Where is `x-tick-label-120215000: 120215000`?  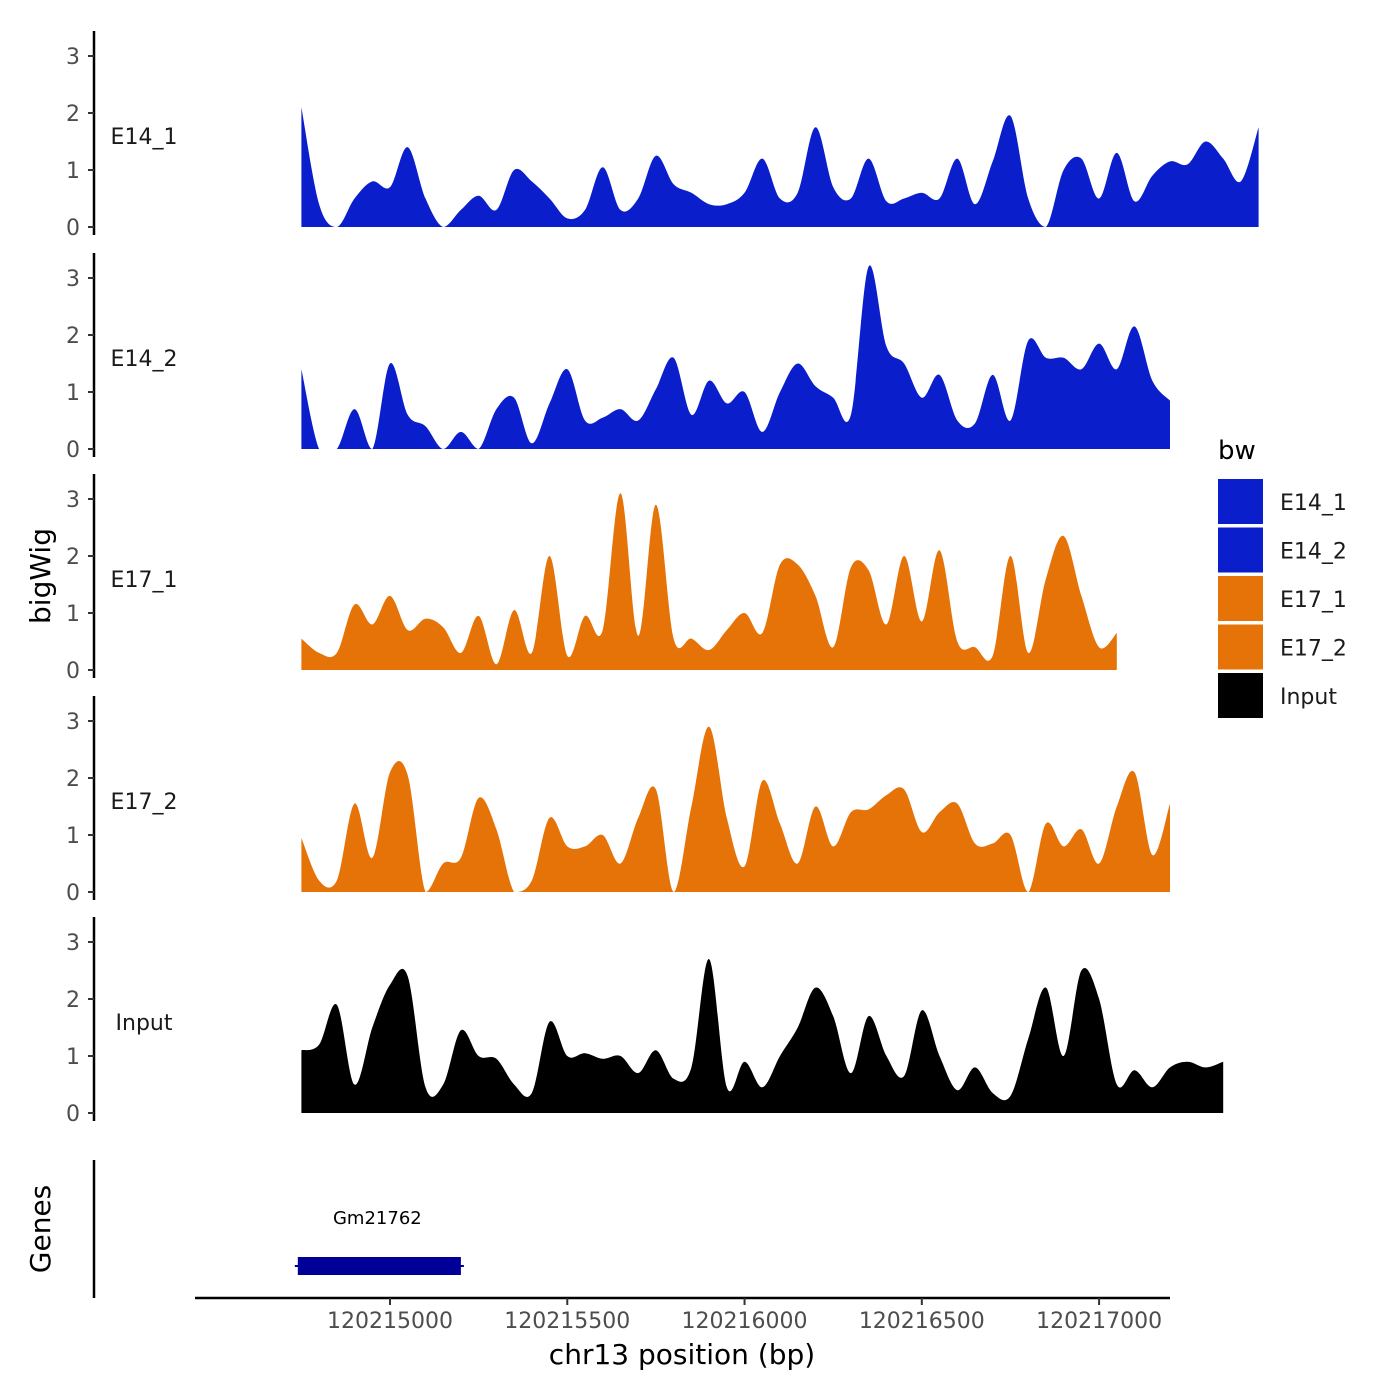
x-tick-label-120215000: 120215000 is located at coordinates (390, 1321).